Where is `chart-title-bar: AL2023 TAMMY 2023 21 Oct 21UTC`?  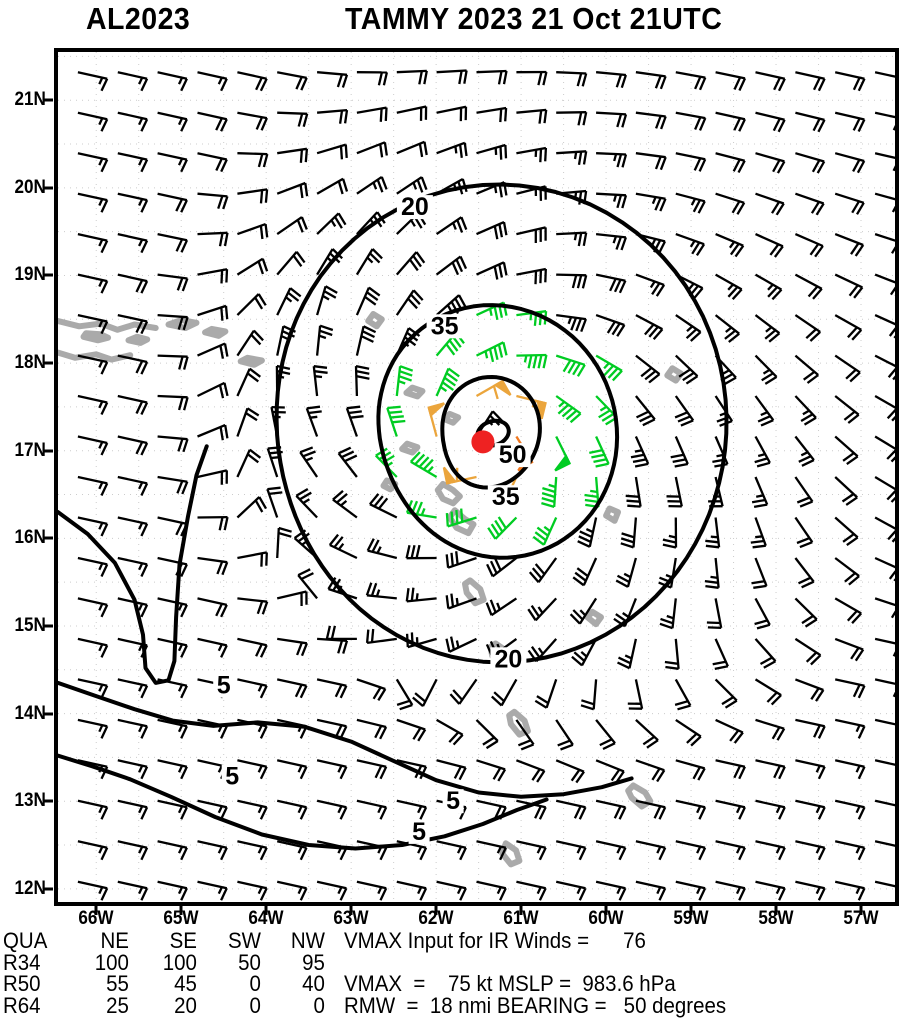
chart-title-bar: AL2023 TAMMY 2023 21 Oct 21UTC is located at coordinates (459, 21).